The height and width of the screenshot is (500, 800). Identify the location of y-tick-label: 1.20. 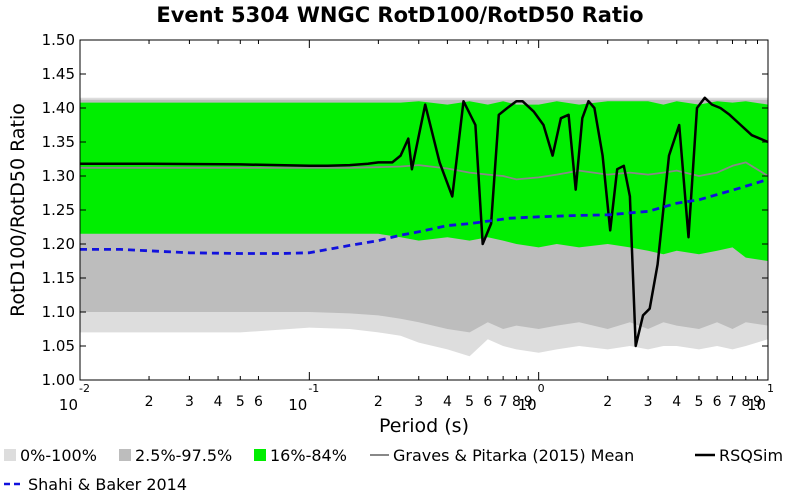
(58, 244).